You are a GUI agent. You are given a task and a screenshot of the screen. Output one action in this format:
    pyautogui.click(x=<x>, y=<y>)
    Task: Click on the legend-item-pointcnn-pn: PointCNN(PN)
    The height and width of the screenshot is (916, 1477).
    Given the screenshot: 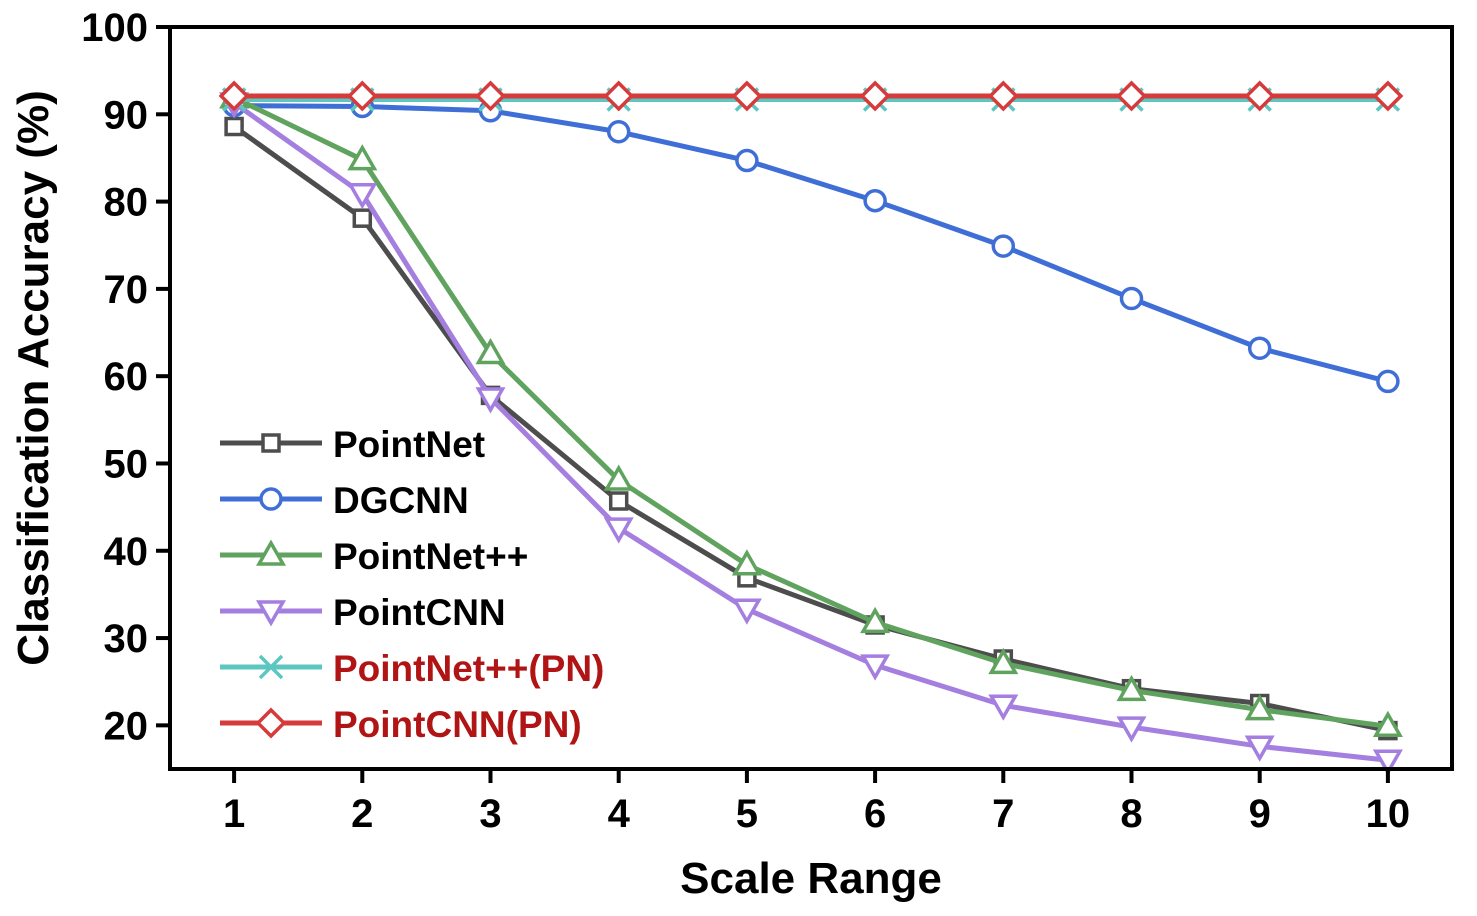 What is the action you would take?
    pyautogui.click(x=401, y=724)
    